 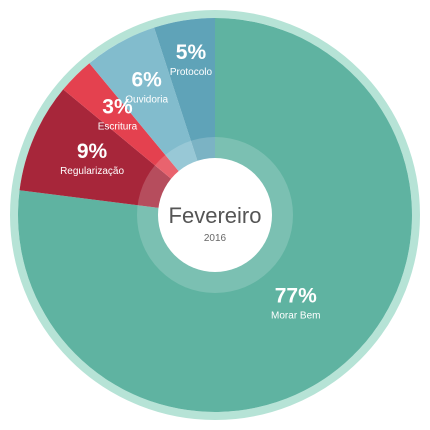 What do you see at coordinates (191, 72) in the screenshot?
I see `slice-label-protocolo: Protocolo` at bounding box center [191, 72].